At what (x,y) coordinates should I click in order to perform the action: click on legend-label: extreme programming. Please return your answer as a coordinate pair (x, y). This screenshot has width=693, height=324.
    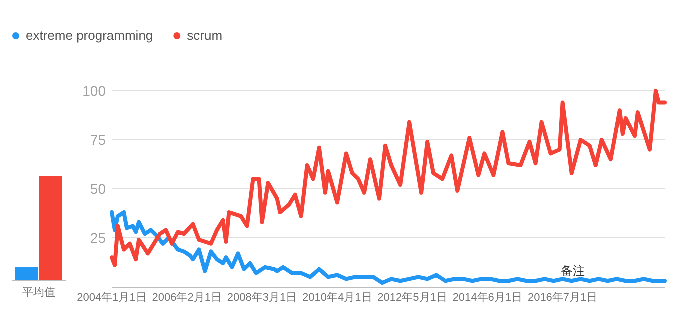
    Looking at the image, I should click on (90, 35).